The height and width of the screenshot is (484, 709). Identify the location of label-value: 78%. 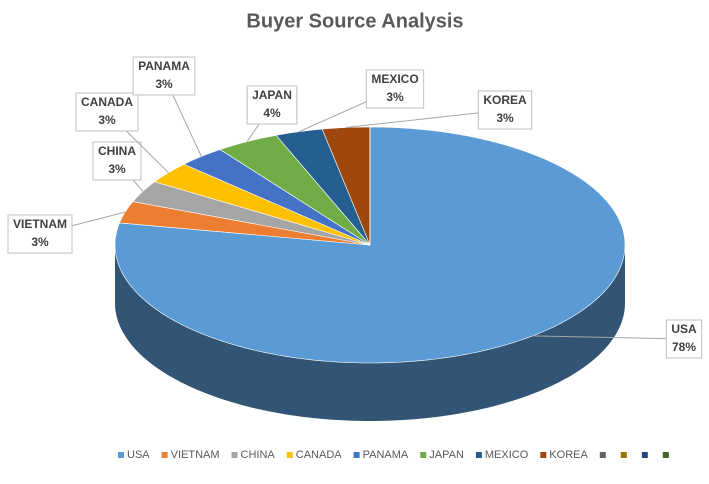
(684, 347).